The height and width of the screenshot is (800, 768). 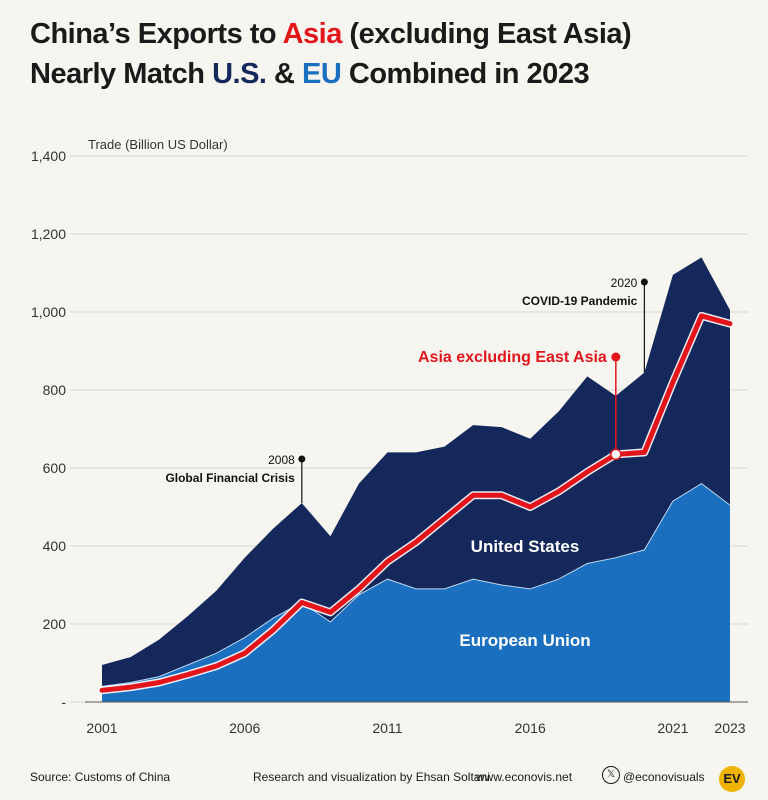 What do you see at coordinates (732, 779) in the screenshot?
I see `econovis-logo: EV` at bounding box center [732, 779].